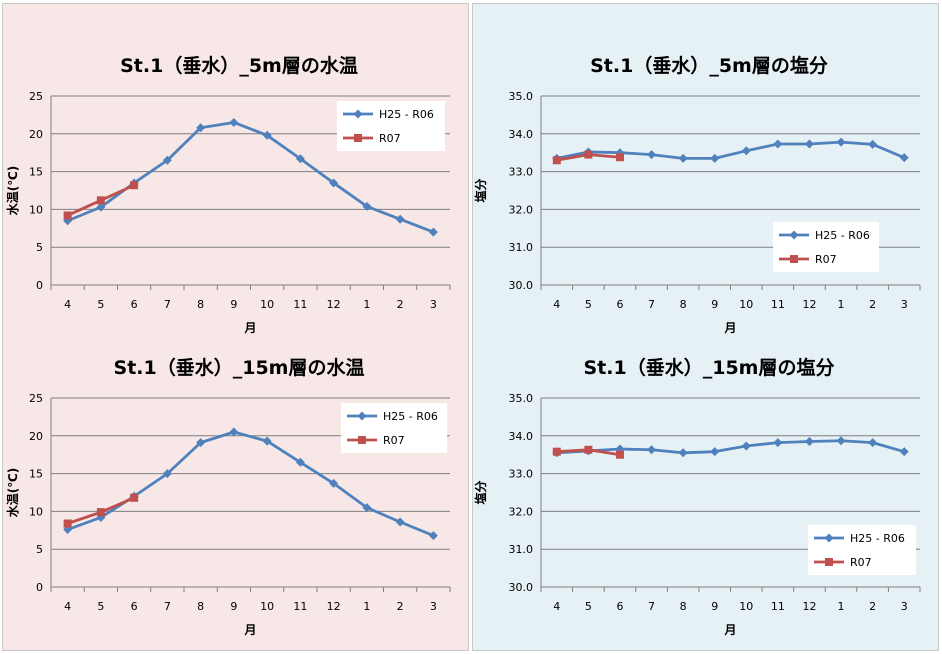 This screenshot has height=654, width=942. I want to click on y-tick-label: 0, so click(39, 285).